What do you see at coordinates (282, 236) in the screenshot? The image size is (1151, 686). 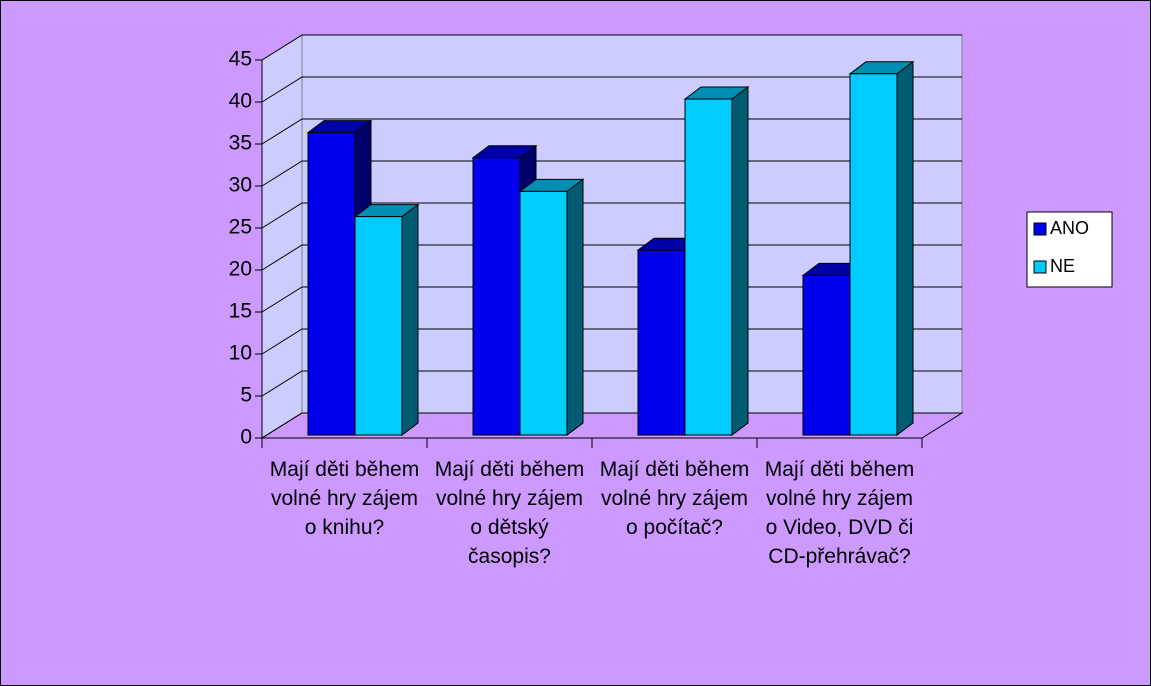 I see `side-wall` at bounding box center [282, 236].